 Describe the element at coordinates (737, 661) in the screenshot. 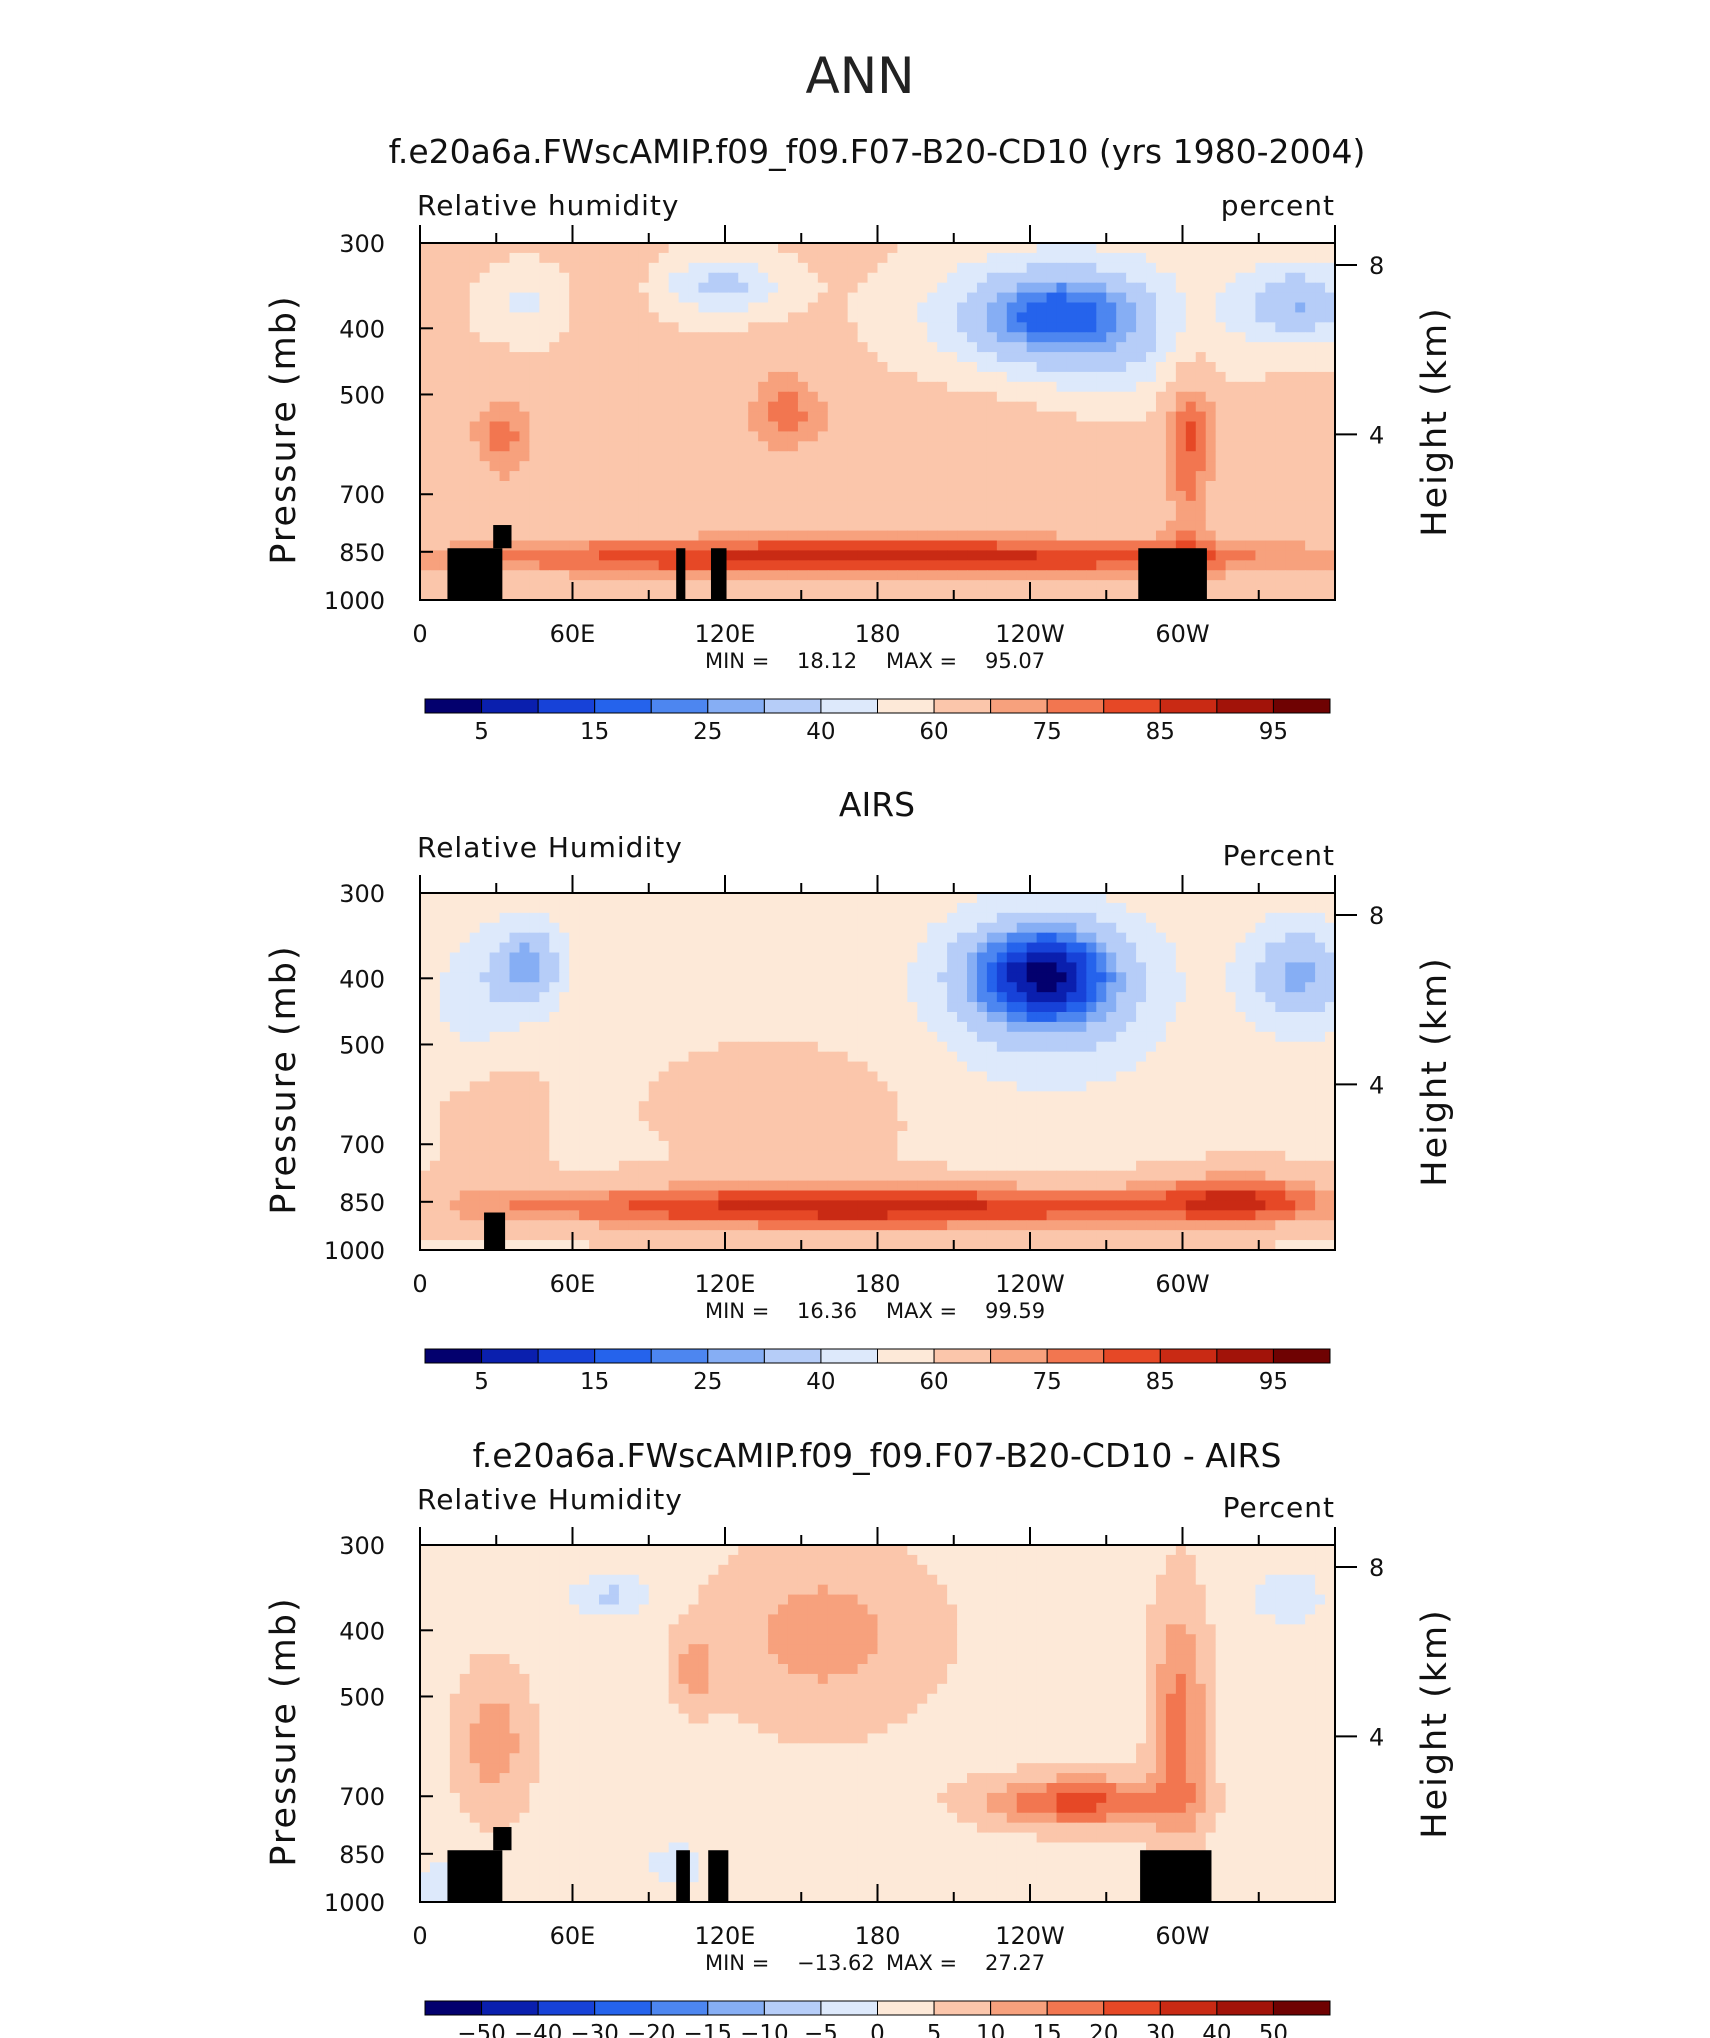

I see `stats-min-label: MIN =` at that location.